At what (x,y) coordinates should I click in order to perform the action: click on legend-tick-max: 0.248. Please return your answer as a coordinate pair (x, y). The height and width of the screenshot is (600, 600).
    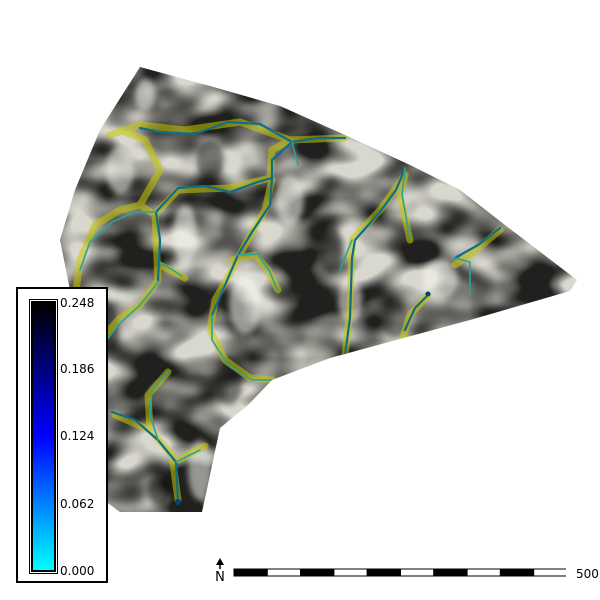
    Looking at the image, I should click on (77, 303).